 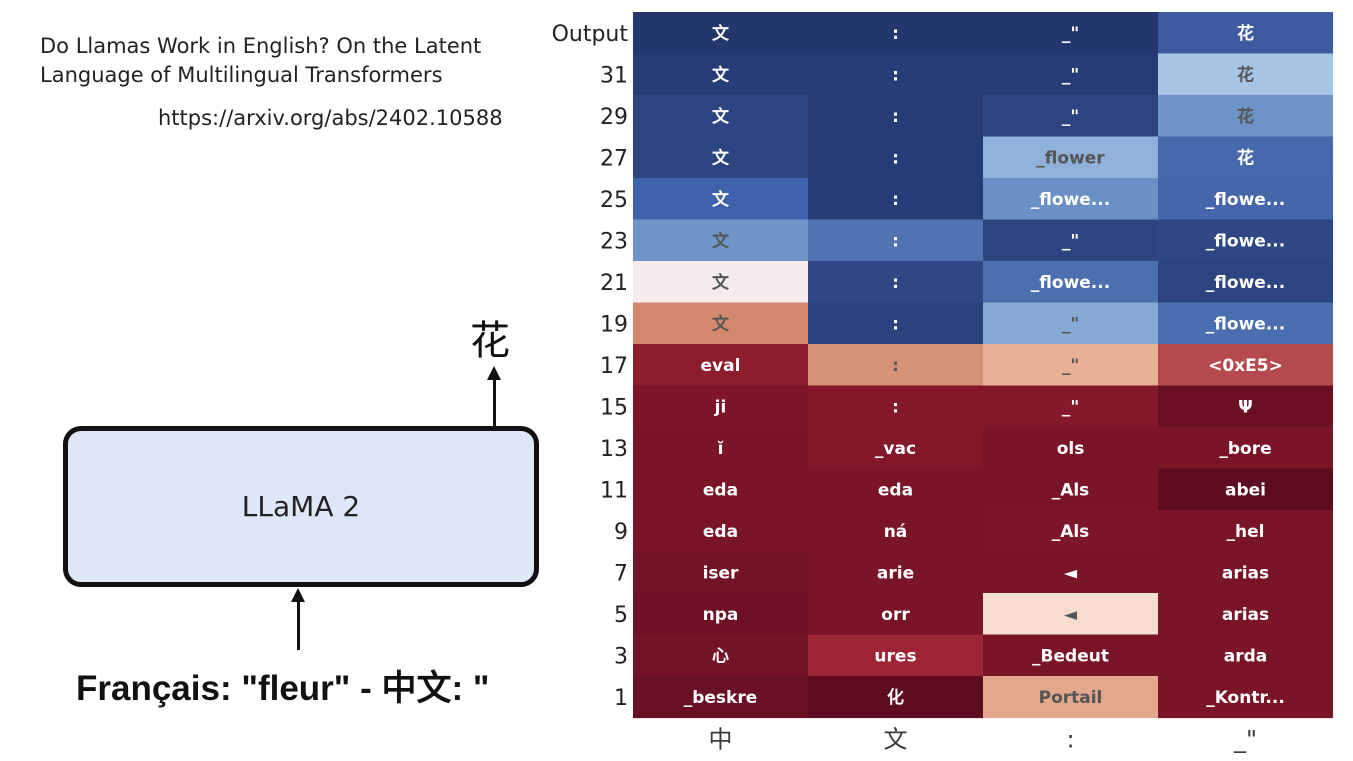 What do you see at coordinates (721, 366) in the screenshot?
I see `heatmap-cell-label: eval` at bounding box center [721, 366].